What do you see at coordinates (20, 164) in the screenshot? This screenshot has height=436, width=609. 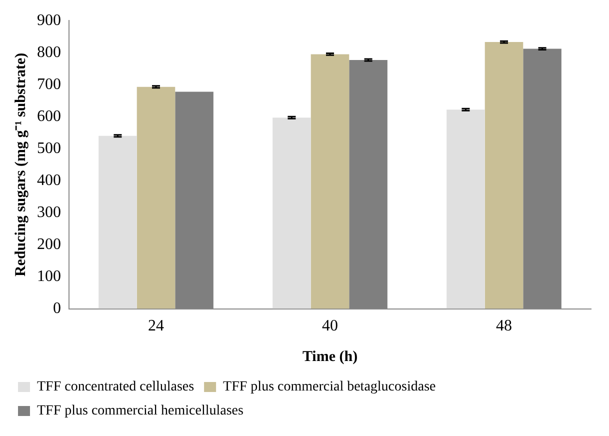 I see `y-axis-title: Reducing sugars (mg g⁻¹ substrate)` at bounding box center [20, 164].